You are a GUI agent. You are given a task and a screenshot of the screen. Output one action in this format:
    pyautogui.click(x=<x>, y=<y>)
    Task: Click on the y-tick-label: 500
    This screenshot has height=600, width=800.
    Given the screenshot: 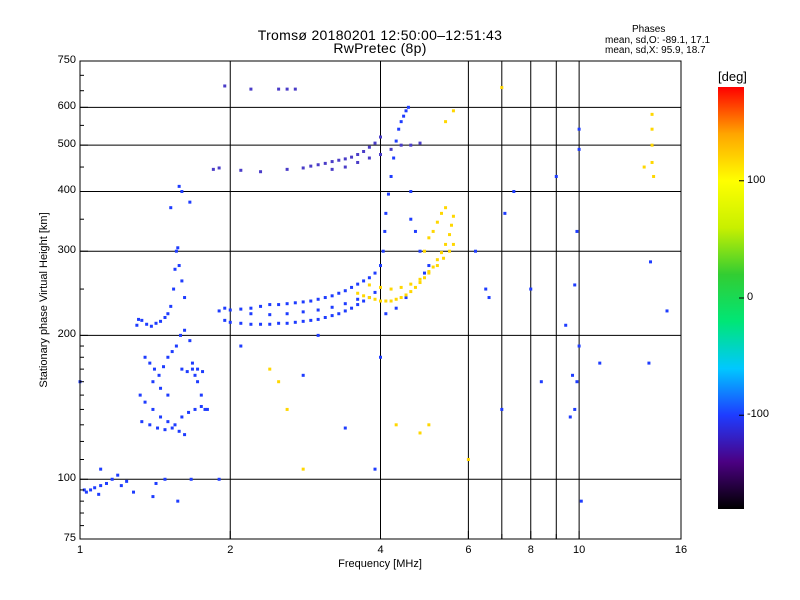 What is the action you would take?
    pyautogui.click(x=66, y=144)
    